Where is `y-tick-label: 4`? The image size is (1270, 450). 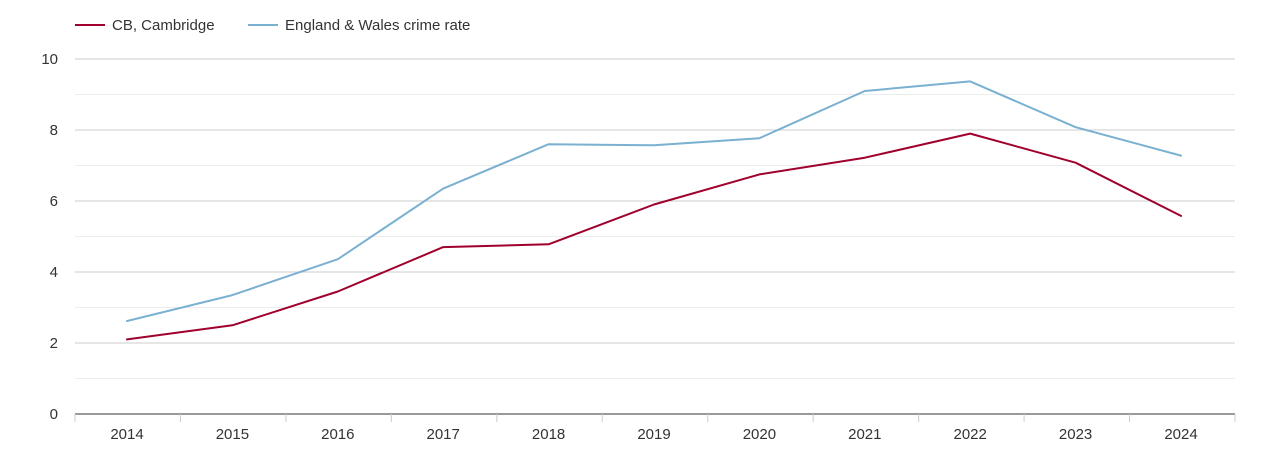
y-tick-label: 4 is located at coordinates (54, 272).